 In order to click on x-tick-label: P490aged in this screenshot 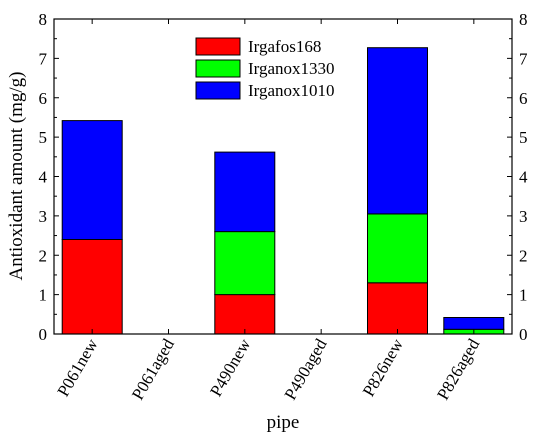, I will do `click(306, 369)`.